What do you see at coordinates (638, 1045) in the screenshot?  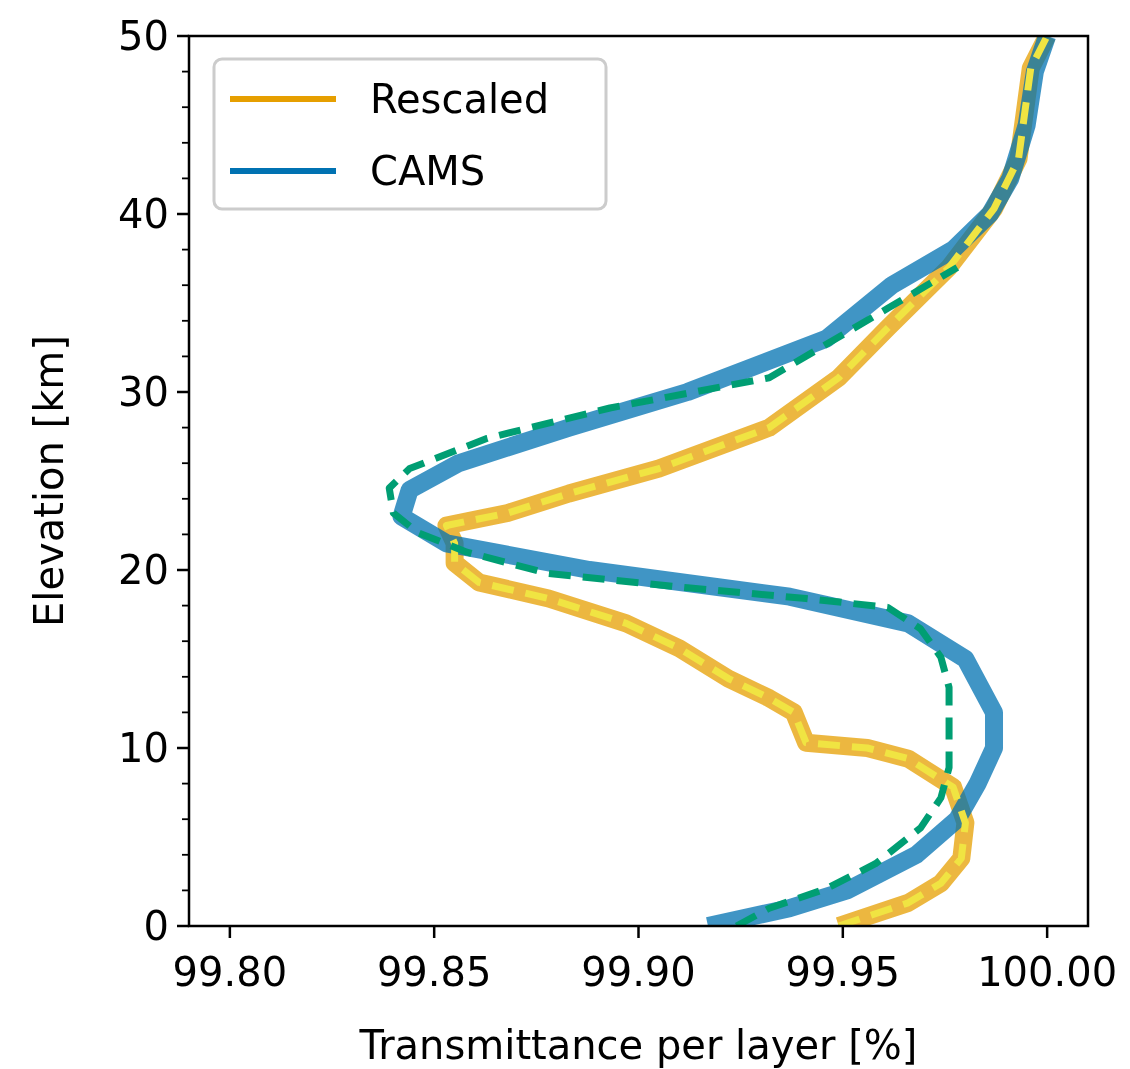 I see `x-axis-title: Transmittance per layer [%]` at bounding box center [638, 1045].